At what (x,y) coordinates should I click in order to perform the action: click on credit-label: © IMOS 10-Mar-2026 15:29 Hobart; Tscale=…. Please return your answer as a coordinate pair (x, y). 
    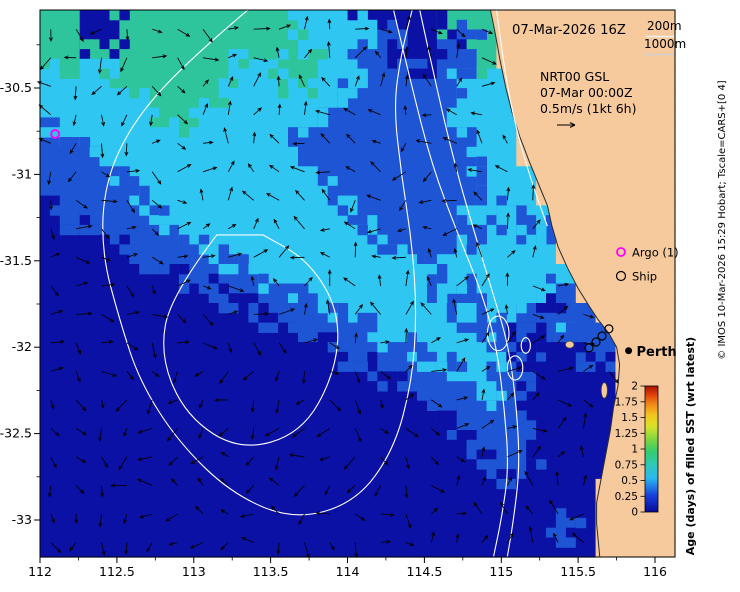
    Looking at the image, I should click on (722, 220).